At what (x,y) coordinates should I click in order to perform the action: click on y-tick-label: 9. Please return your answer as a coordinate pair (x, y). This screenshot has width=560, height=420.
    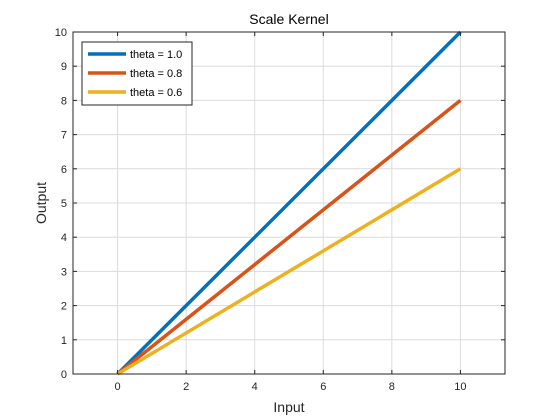
    Looking at the image, I should click on (64, 67).